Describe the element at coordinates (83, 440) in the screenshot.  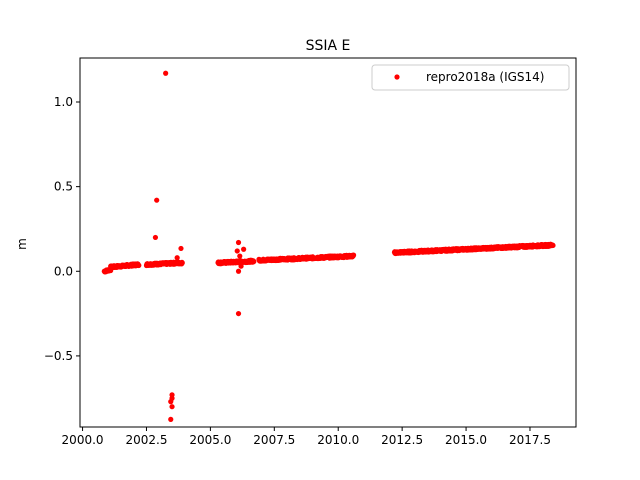
I see `x-tick-label: 2000.0` at that location.